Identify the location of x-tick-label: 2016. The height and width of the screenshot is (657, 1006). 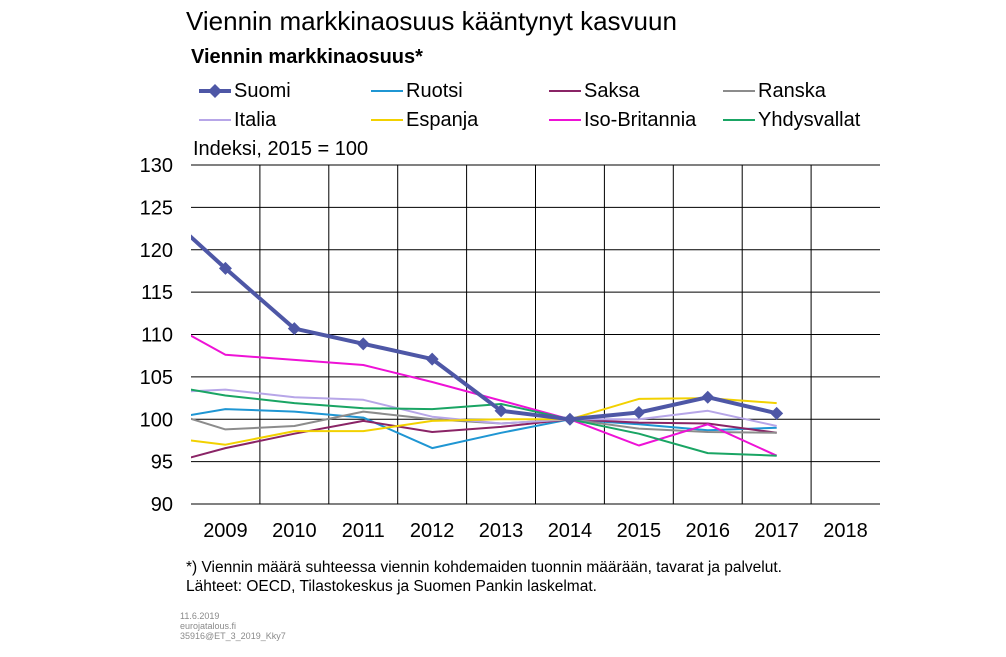
(708, 531).